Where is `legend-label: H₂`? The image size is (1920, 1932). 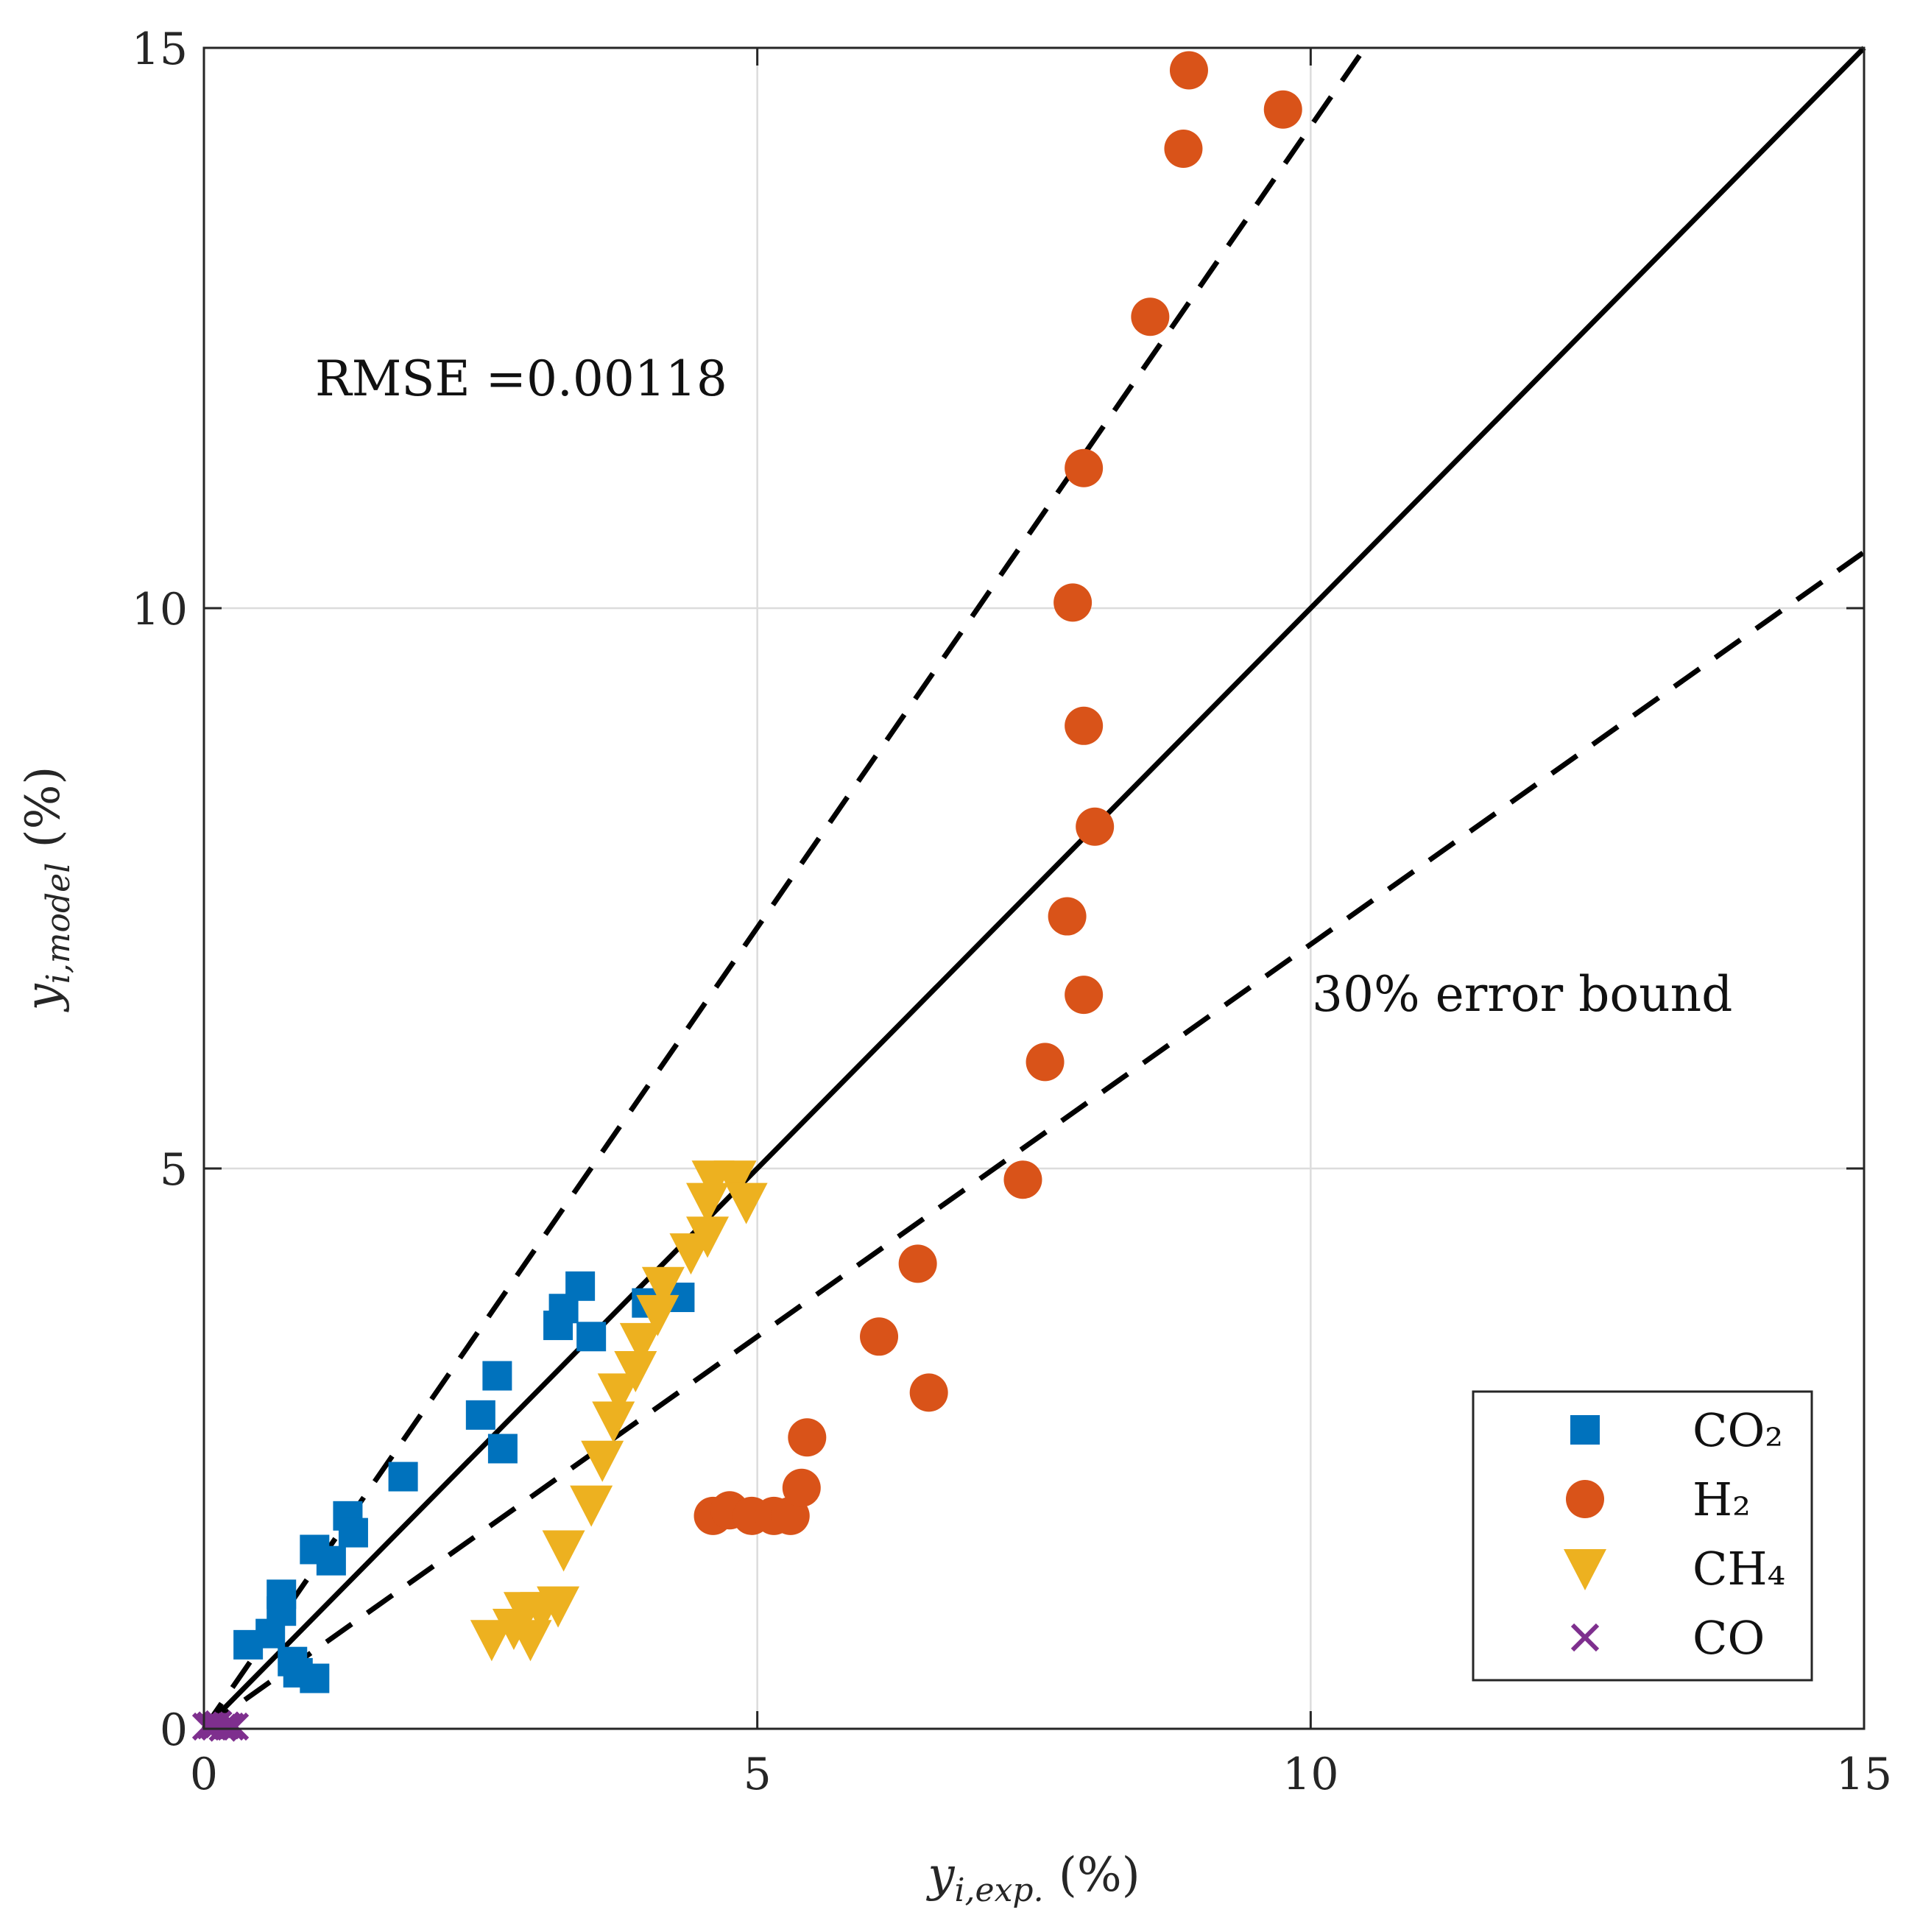 legend-label: H₂ is located at coordinates (1722, 1500).